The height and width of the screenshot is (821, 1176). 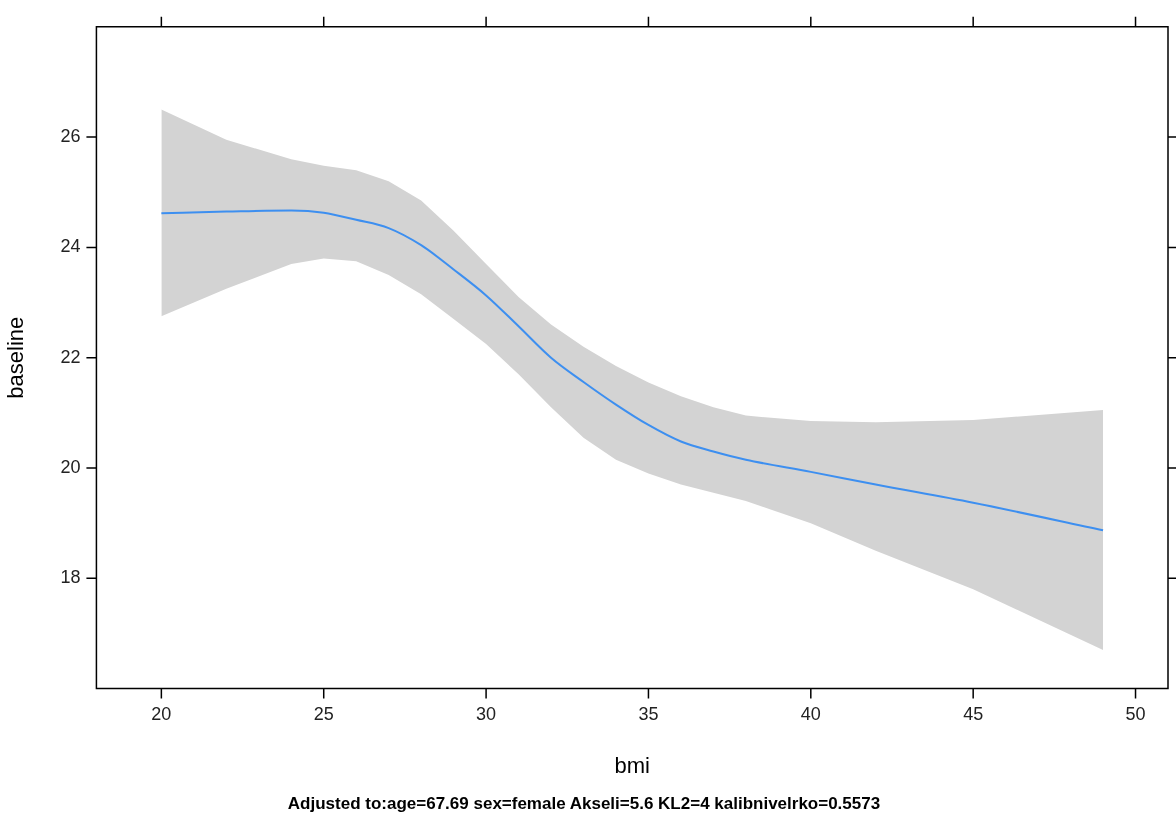 I want to click on y-tick-label: 24, so click(x=70, y=246).